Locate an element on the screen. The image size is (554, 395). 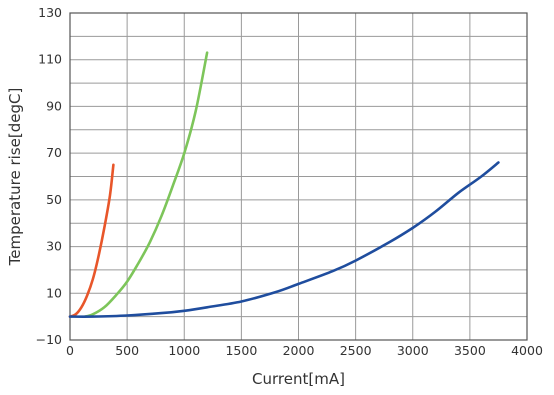
x-tick-label: 1000 is located at coordinates (184, 350).